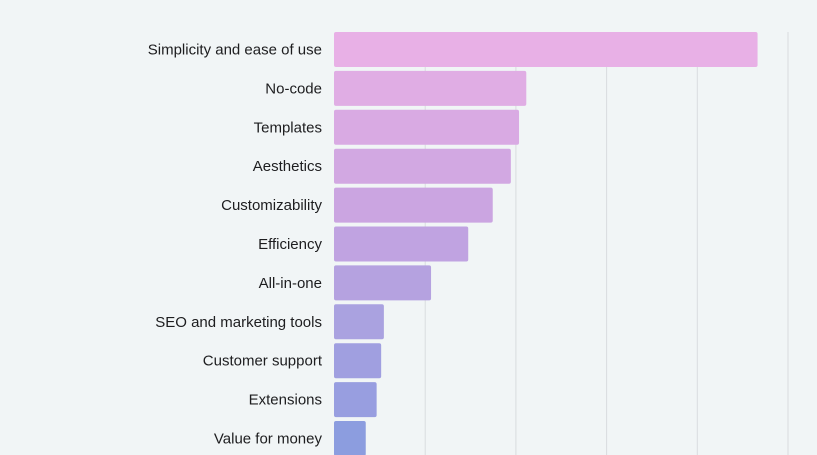 The width and height of the screenshot is (817, 455). I want to click on bar-extensions, so click(355, 400).